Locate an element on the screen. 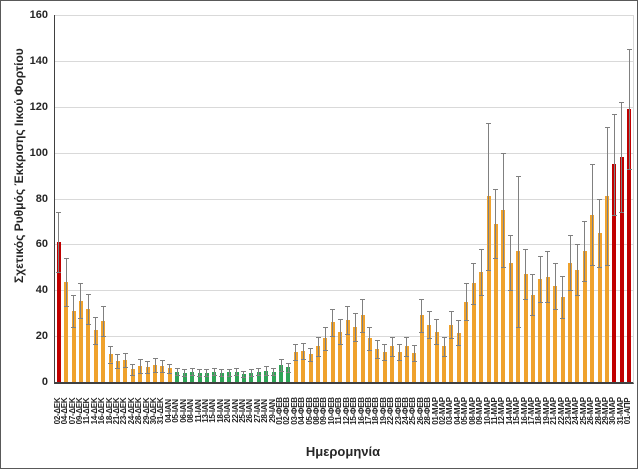 This screenshot has height=469, width=638. y-tick-label: 160 is located at coordinates (38, 15).